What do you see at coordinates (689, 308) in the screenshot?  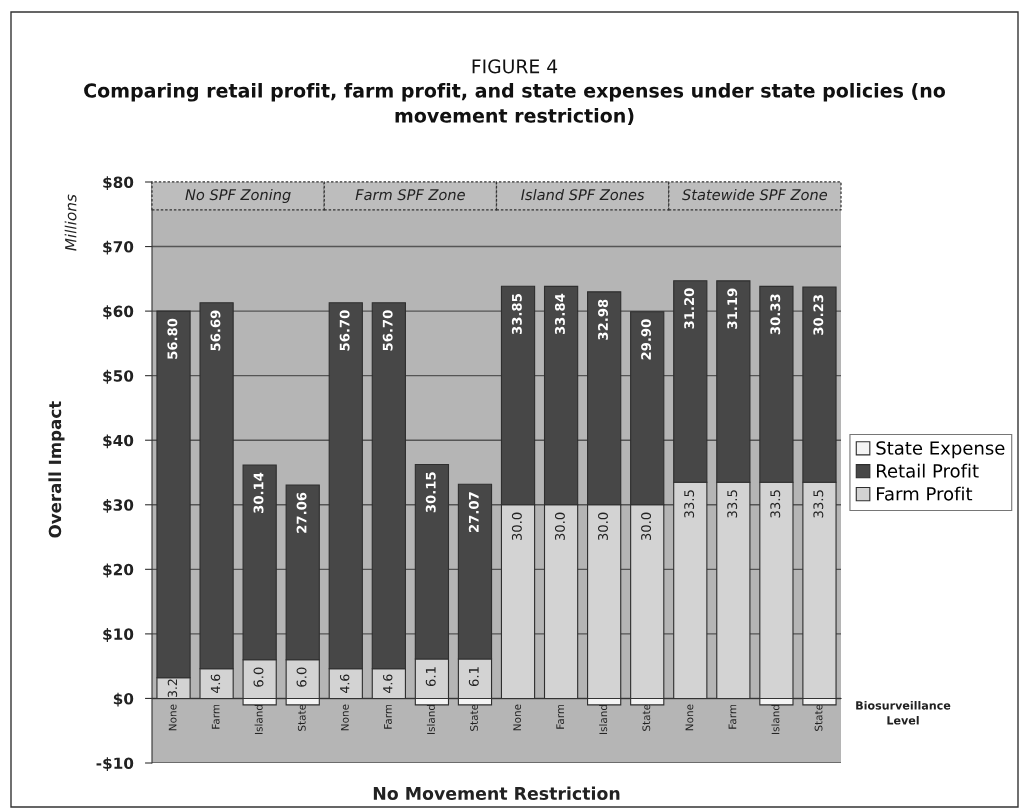 I see `data-label: 31.20` at bounding box center [689, 308].